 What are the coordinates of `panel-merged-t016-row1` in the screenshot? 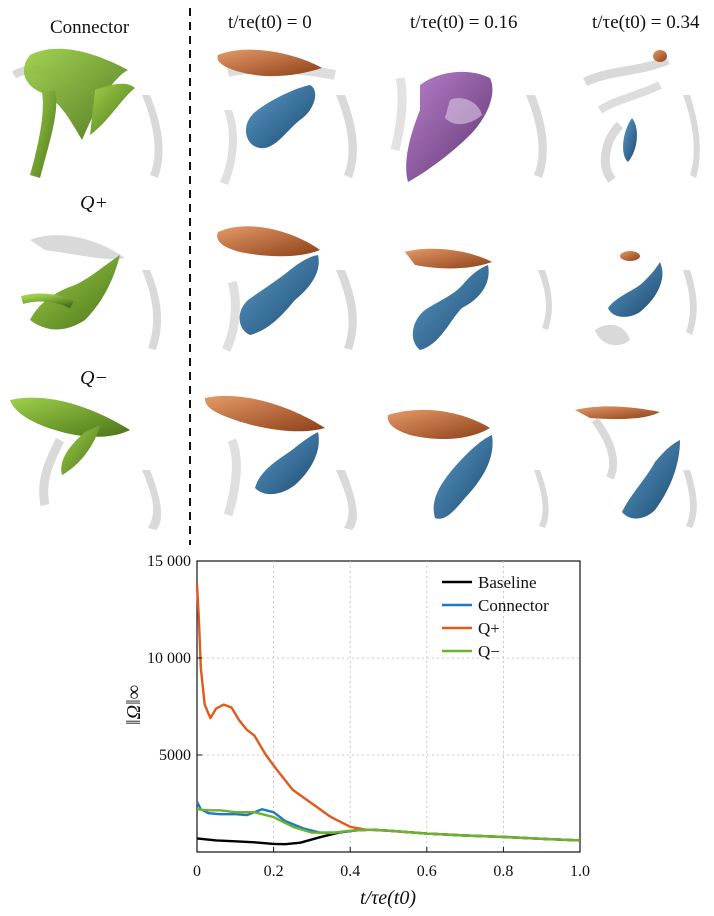 It's located at (468, 126).